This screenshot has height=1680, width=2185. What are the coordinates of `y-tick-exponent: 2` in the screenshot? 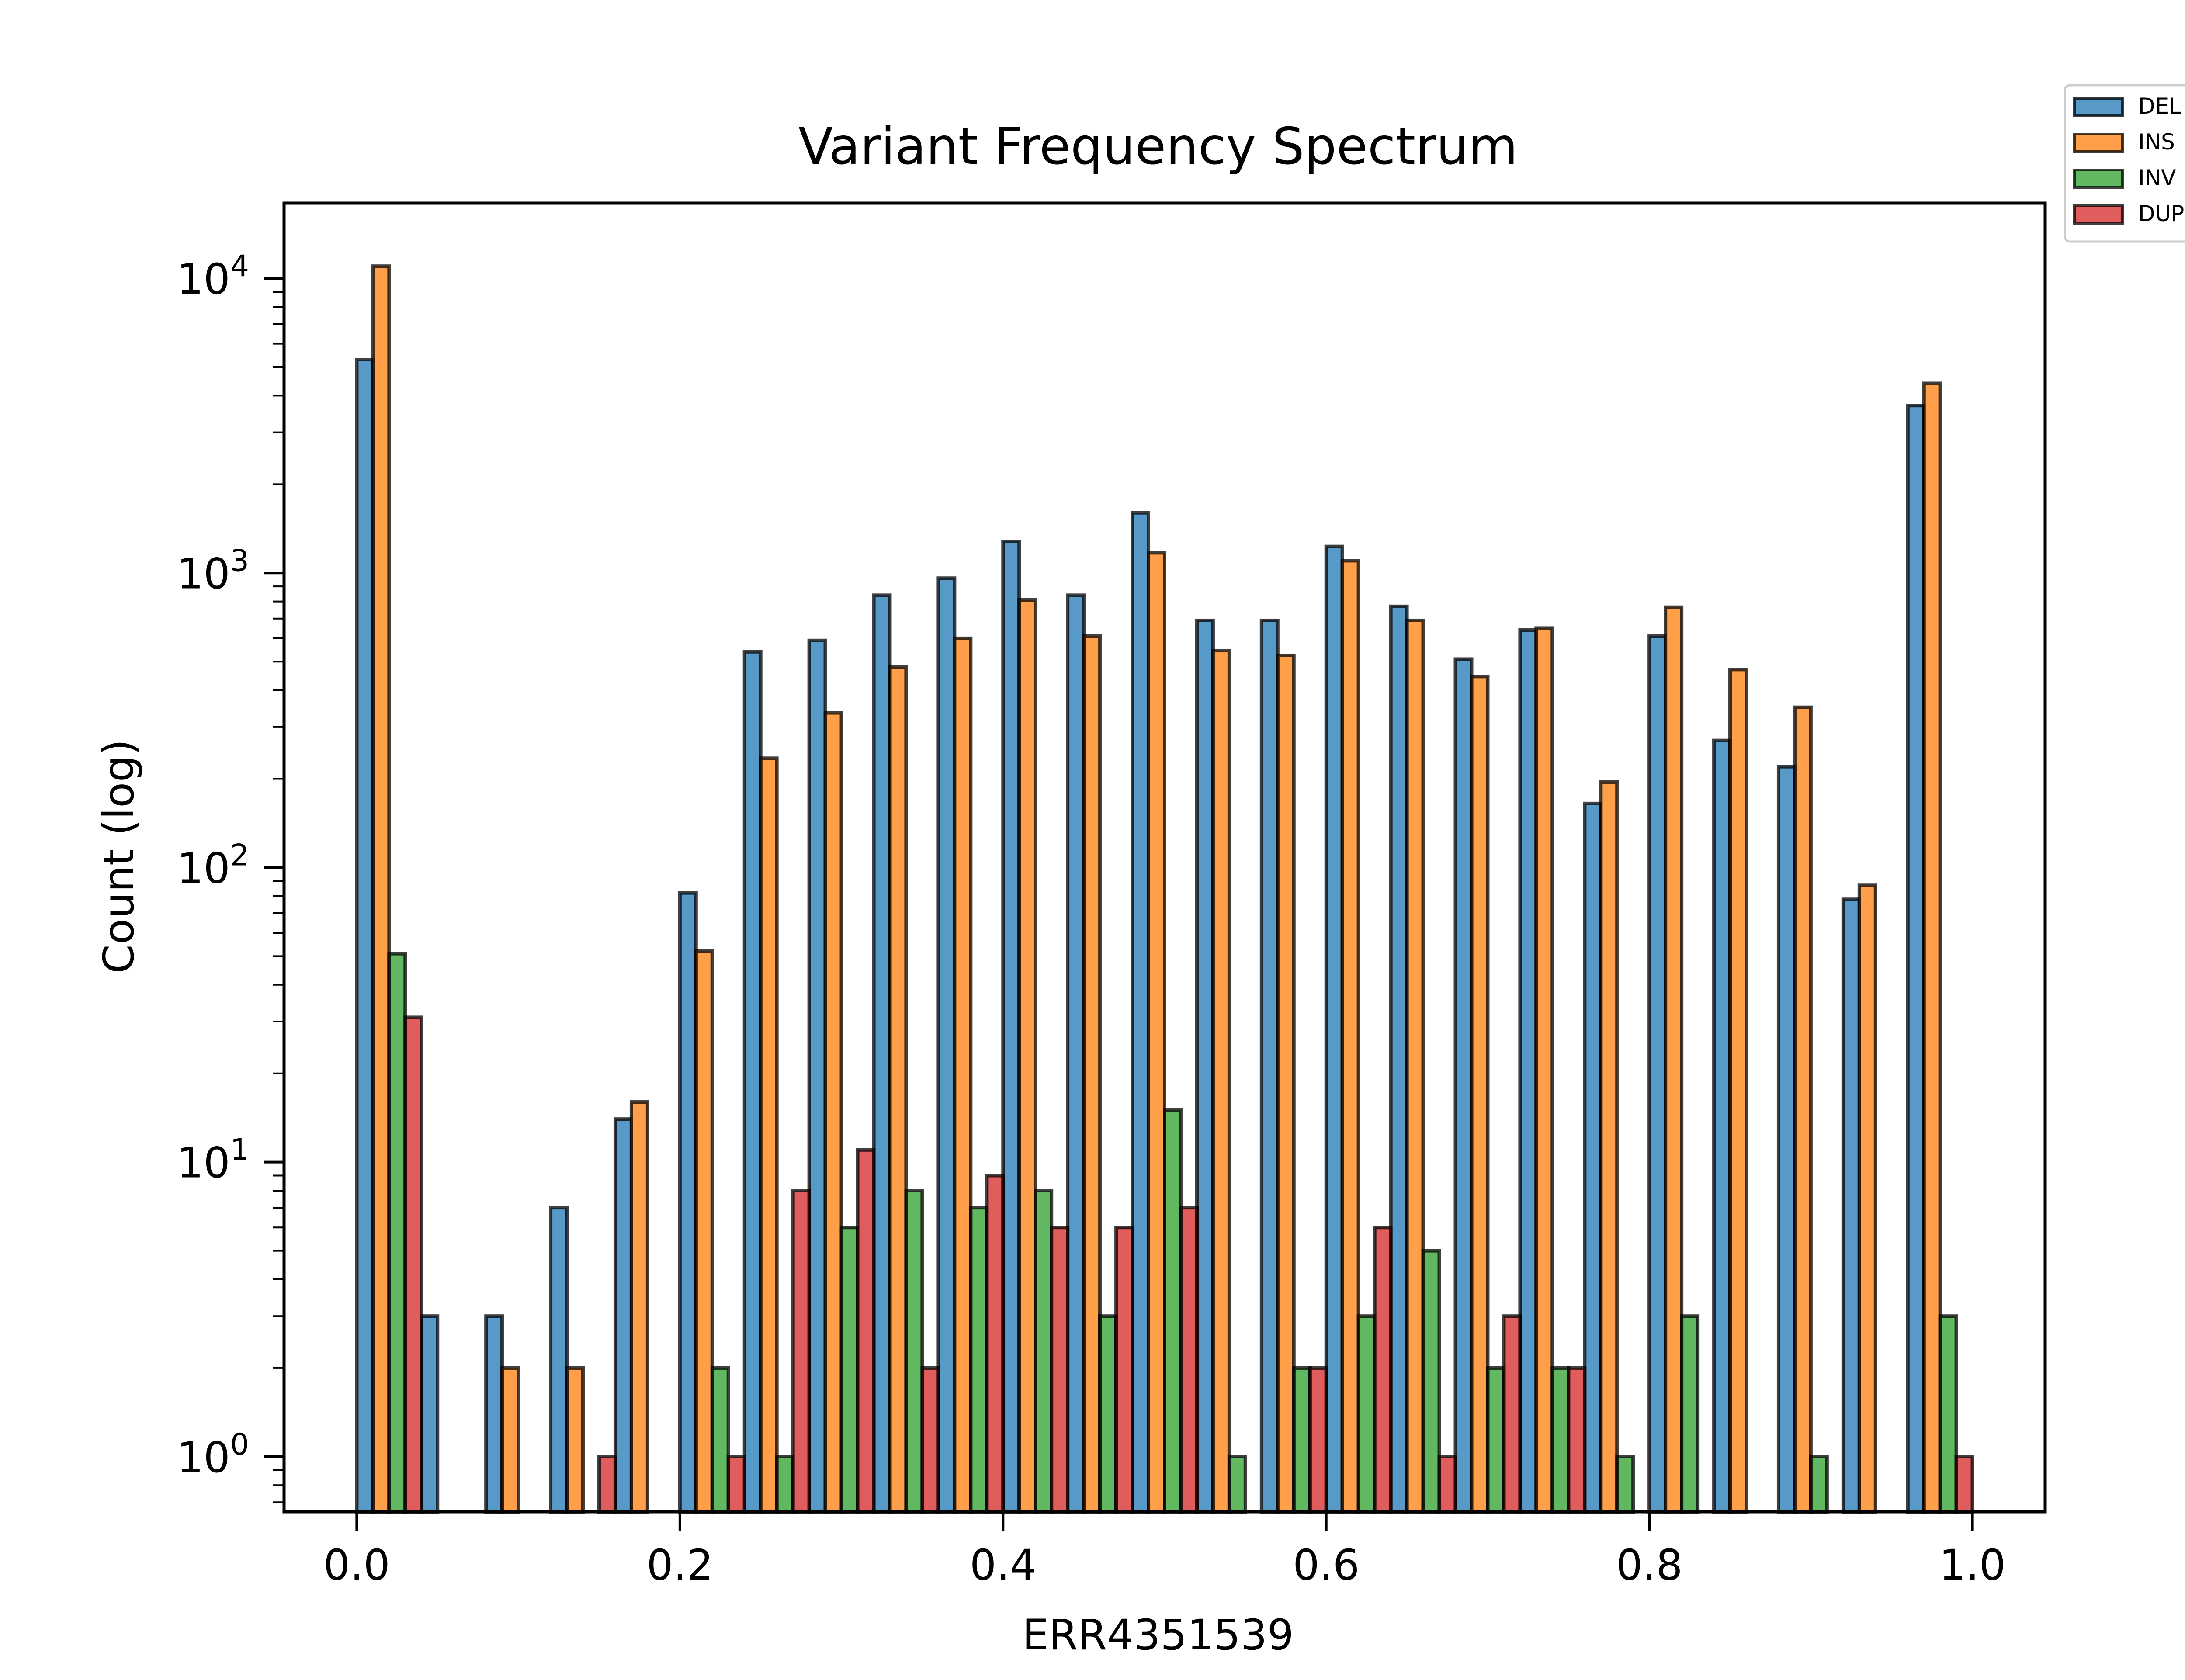 It's located at (240, 856).